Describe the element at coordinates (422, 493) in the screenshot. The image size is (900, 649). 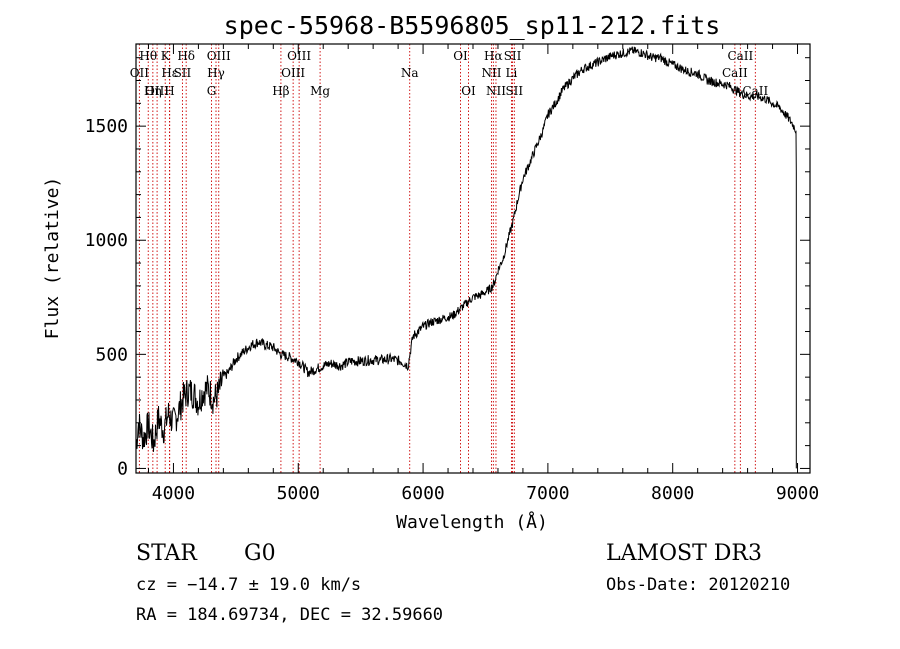
I see `x-tick-label: 6000` at that location.